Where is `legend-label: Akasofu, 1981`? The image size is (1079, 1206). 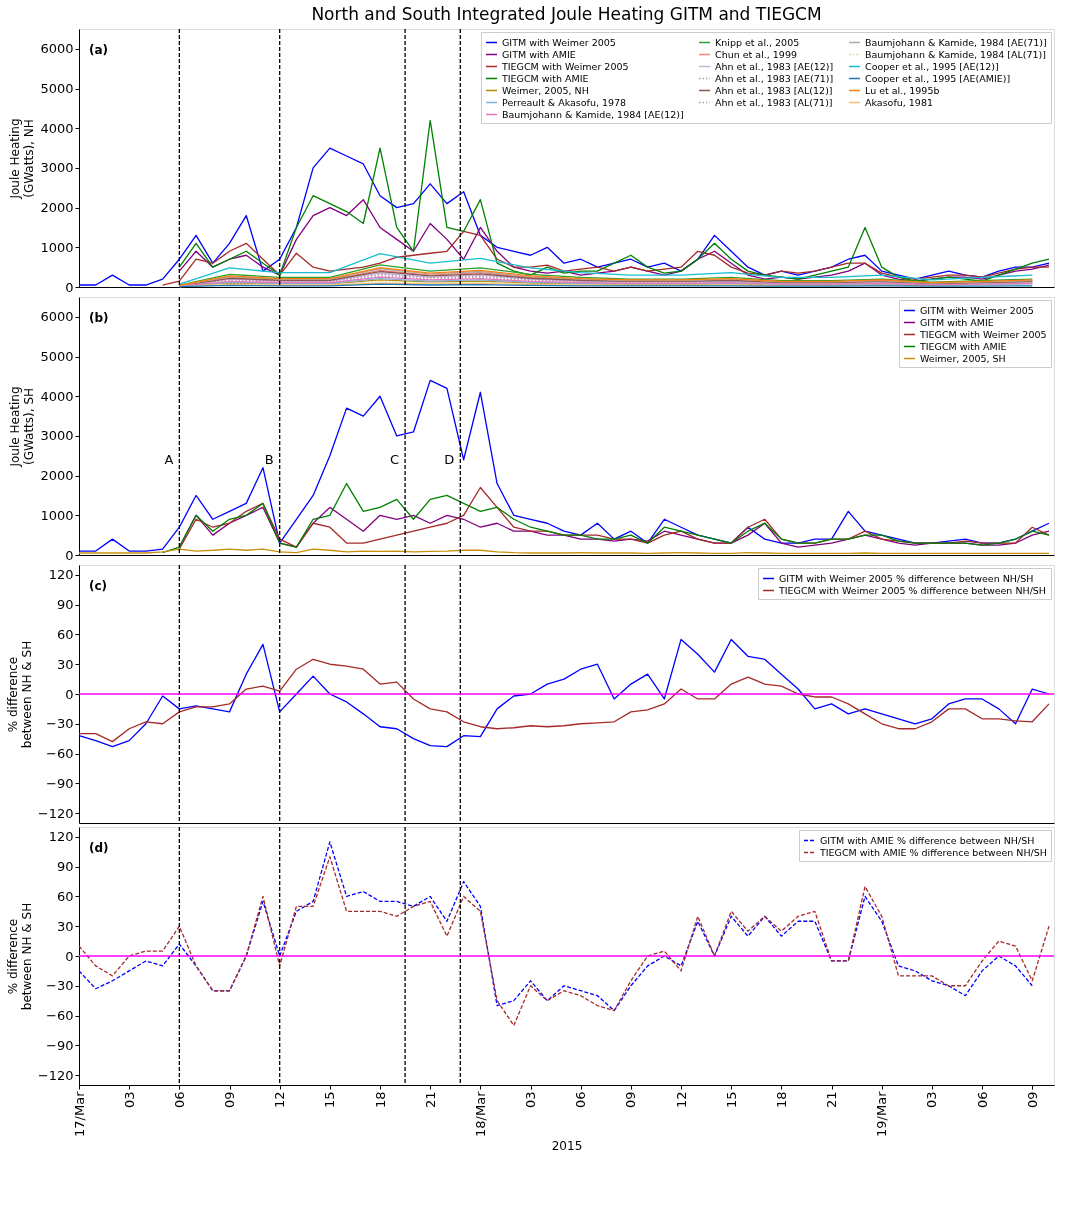
legend-label: Akasofu, 1981 is located at coordinates (899, 102).